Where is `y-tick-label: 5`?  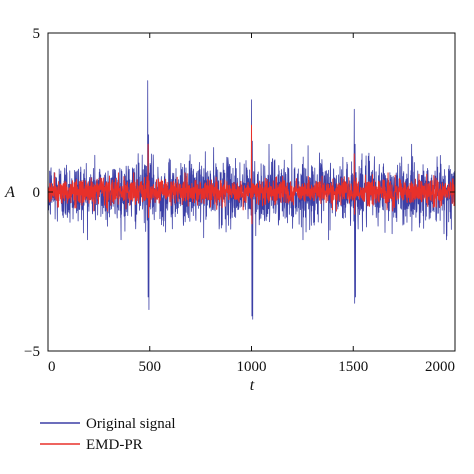 y-tick-label: 5 is located at coordinates (37, 34).